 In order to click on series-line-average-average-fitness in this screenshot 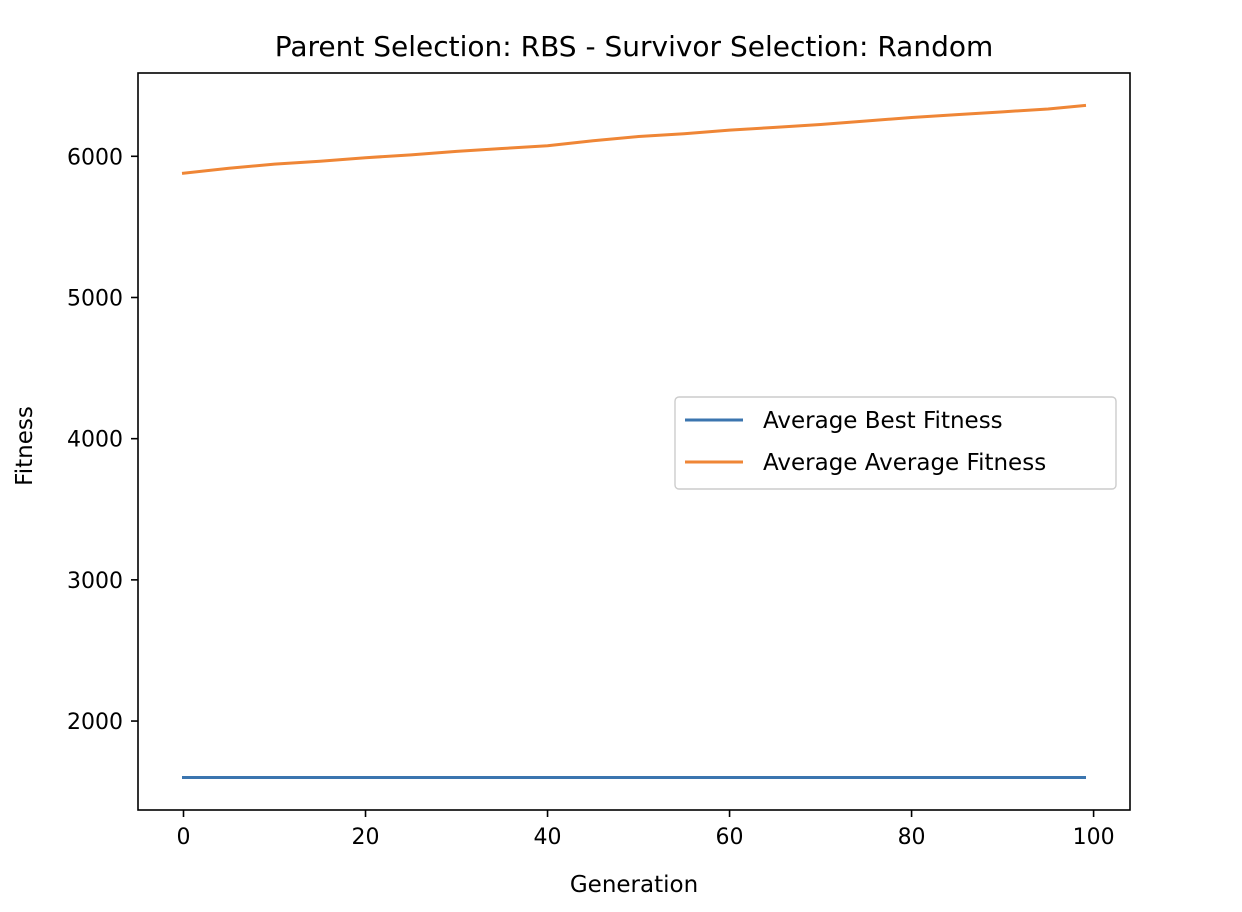, I will do `click(634, 139)`.